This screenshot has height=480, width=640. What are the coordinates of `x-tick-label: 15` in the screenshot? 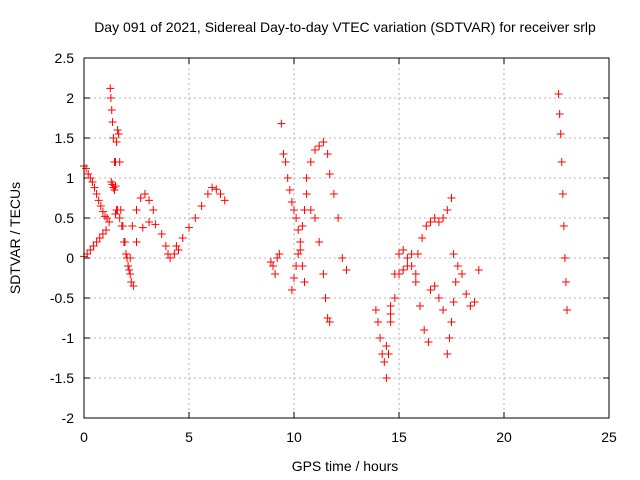 It's located at (399, 437).